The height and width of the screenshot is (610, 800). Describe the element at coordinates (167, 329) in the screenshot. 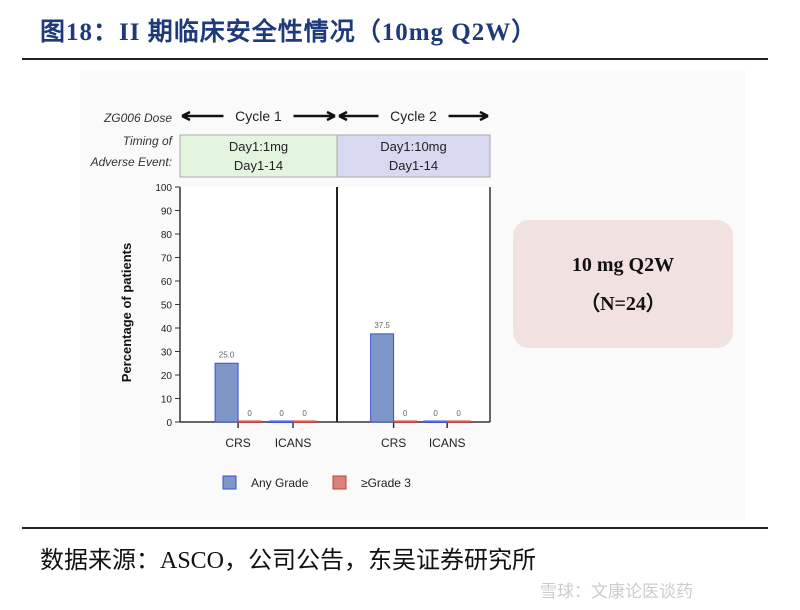

I see `y-tick-label: 40` at that location.